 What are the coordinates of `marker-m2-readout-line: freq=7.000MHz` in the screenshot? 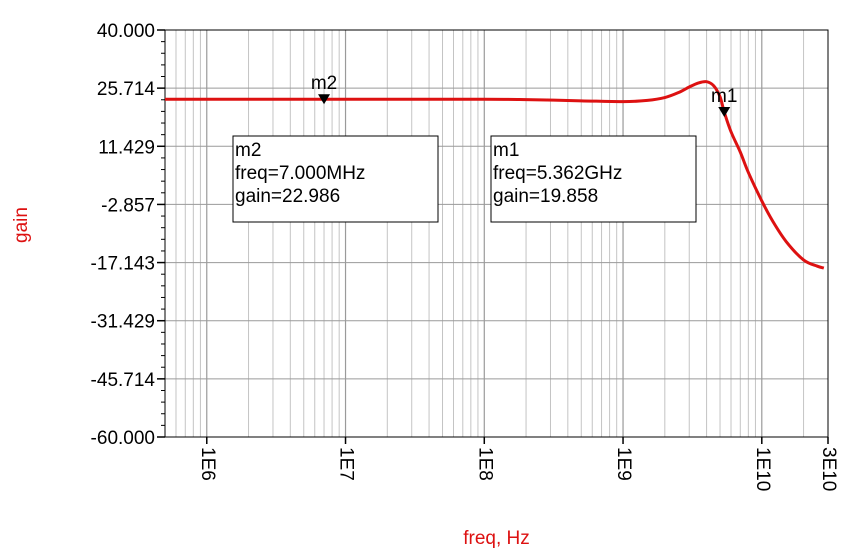 It's located at (300, 173).